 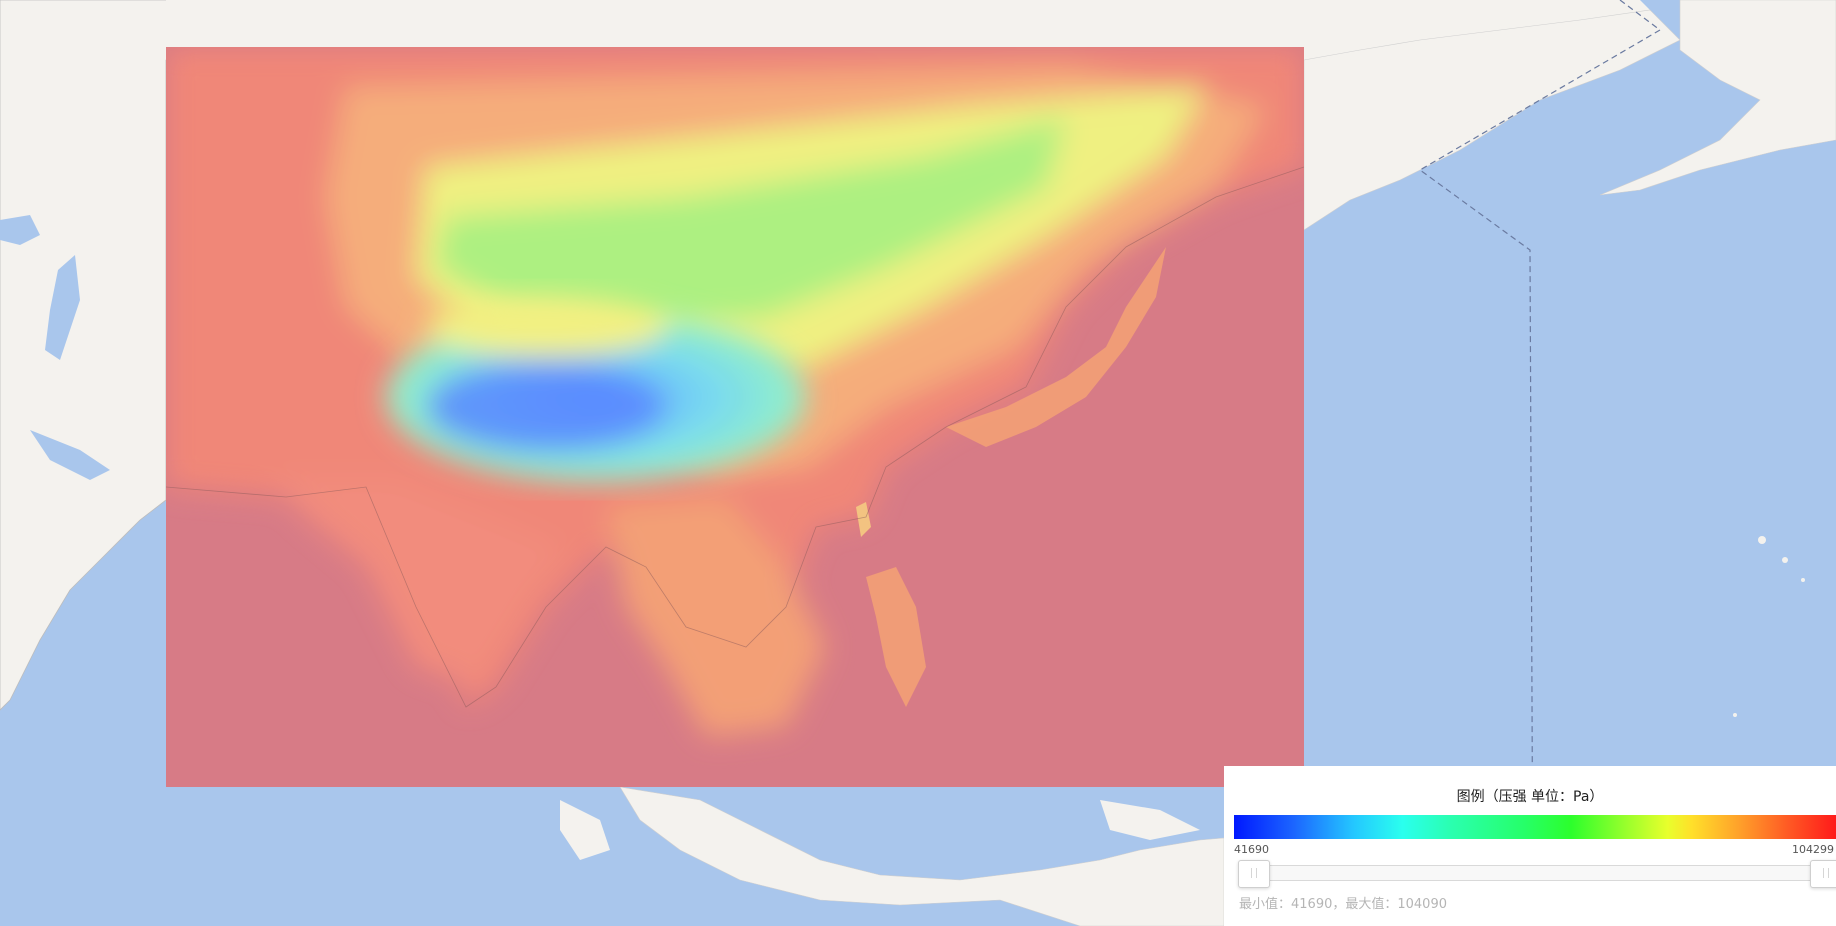 I want to click on persian-gulf, so click(x=70, y=455).